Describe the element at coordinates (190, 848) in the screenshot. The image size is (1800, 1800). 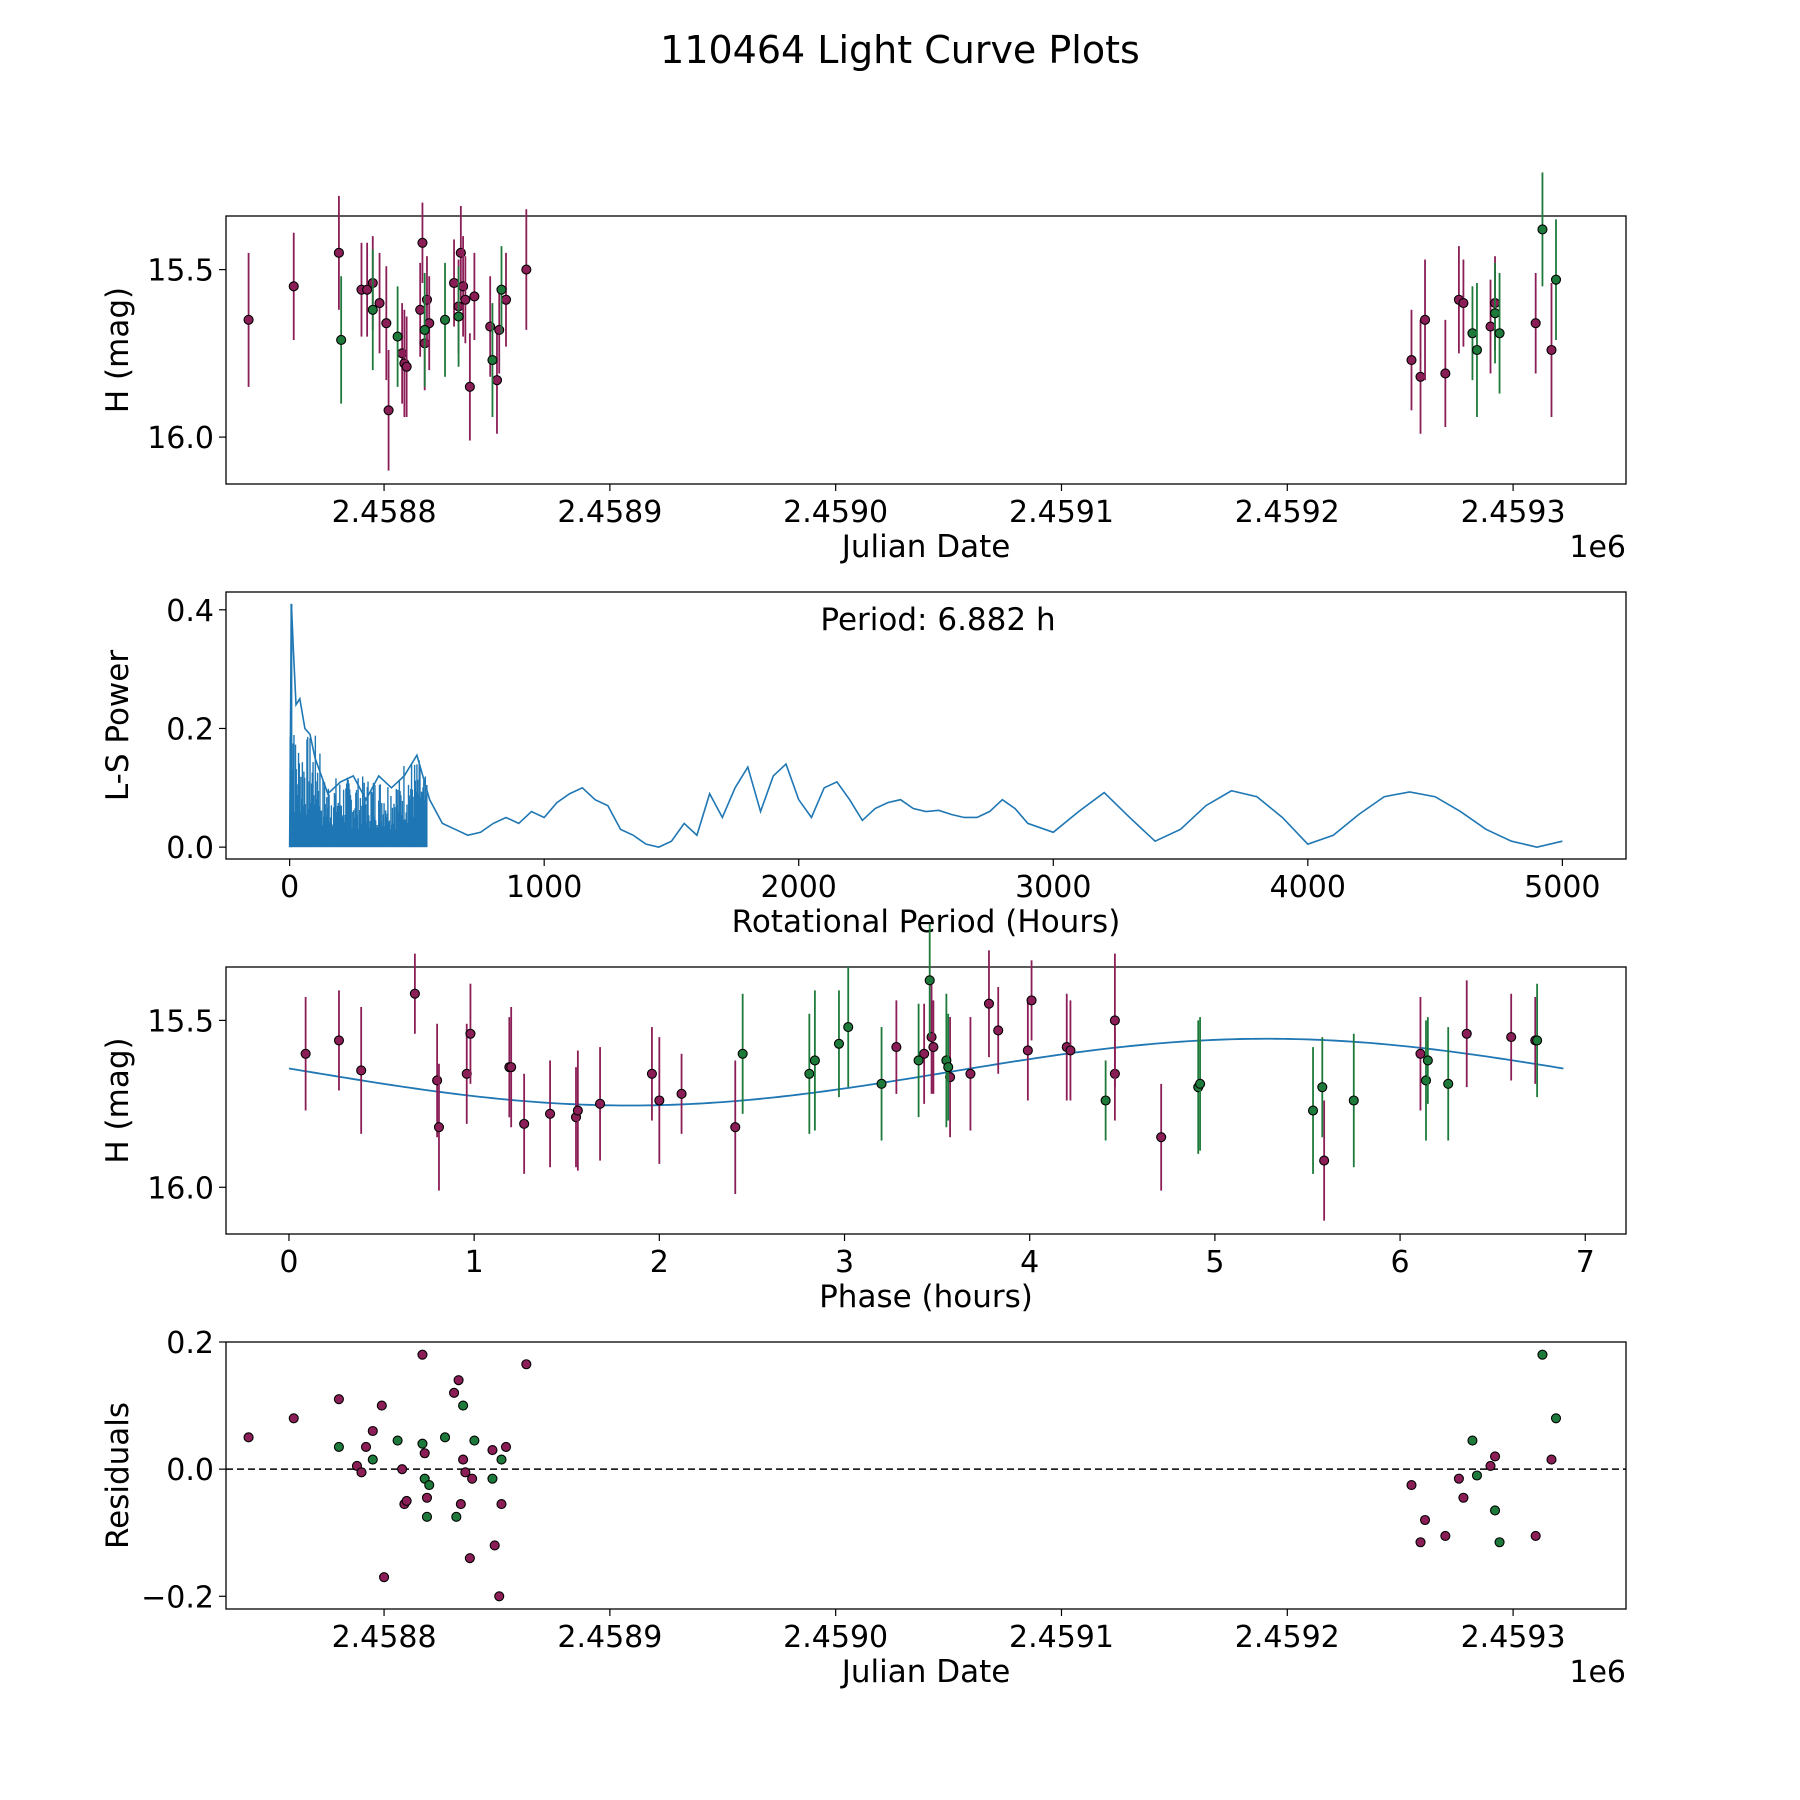
I see `y-tick-label: 0.0` at that location.